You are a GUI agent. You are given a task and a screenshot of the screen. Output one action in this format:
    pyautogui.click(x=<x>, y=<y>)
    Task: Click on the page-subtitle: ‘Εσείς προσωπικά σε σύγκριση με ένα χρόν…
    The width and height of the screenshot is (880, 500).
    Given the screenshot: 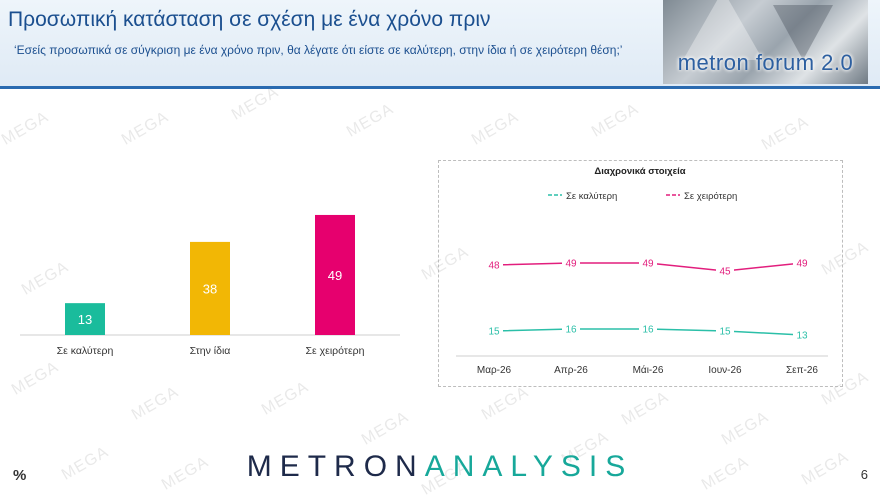 What is the action you would take?
    pyautogui.click(x=318, y=50)
    